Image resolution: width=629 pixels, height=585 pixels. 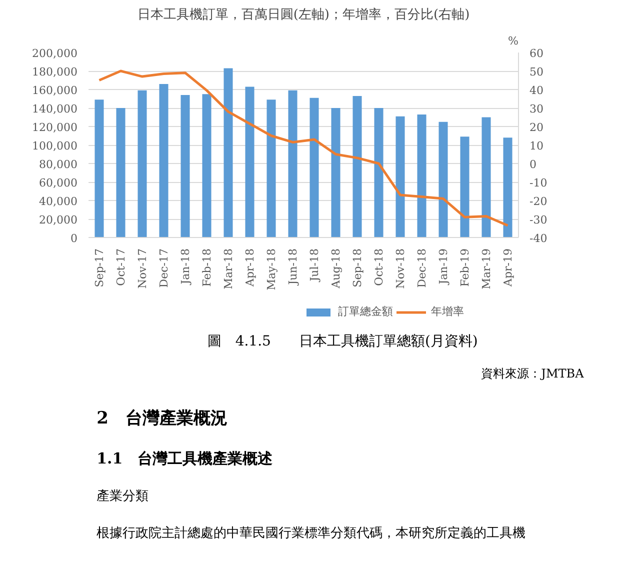 I want to click on x-tick-label: Aug-18, so click(x=335, y=269).